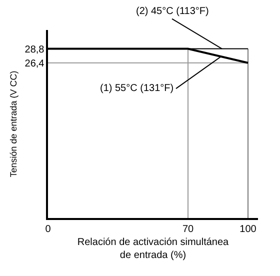 The image size is (280, 276). What do you see at coordinates (188, 229) in the screenshot?
I see `x-tick-label: 70` at bounding box center [188, 229].